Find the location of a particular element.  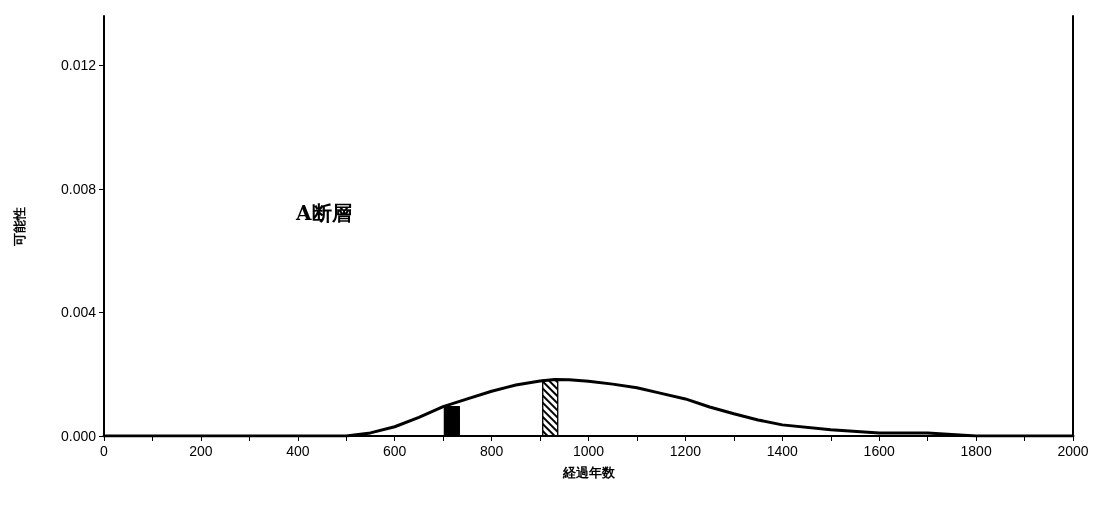

x-tick-label: 1800 is located at coordinates (976, 451).